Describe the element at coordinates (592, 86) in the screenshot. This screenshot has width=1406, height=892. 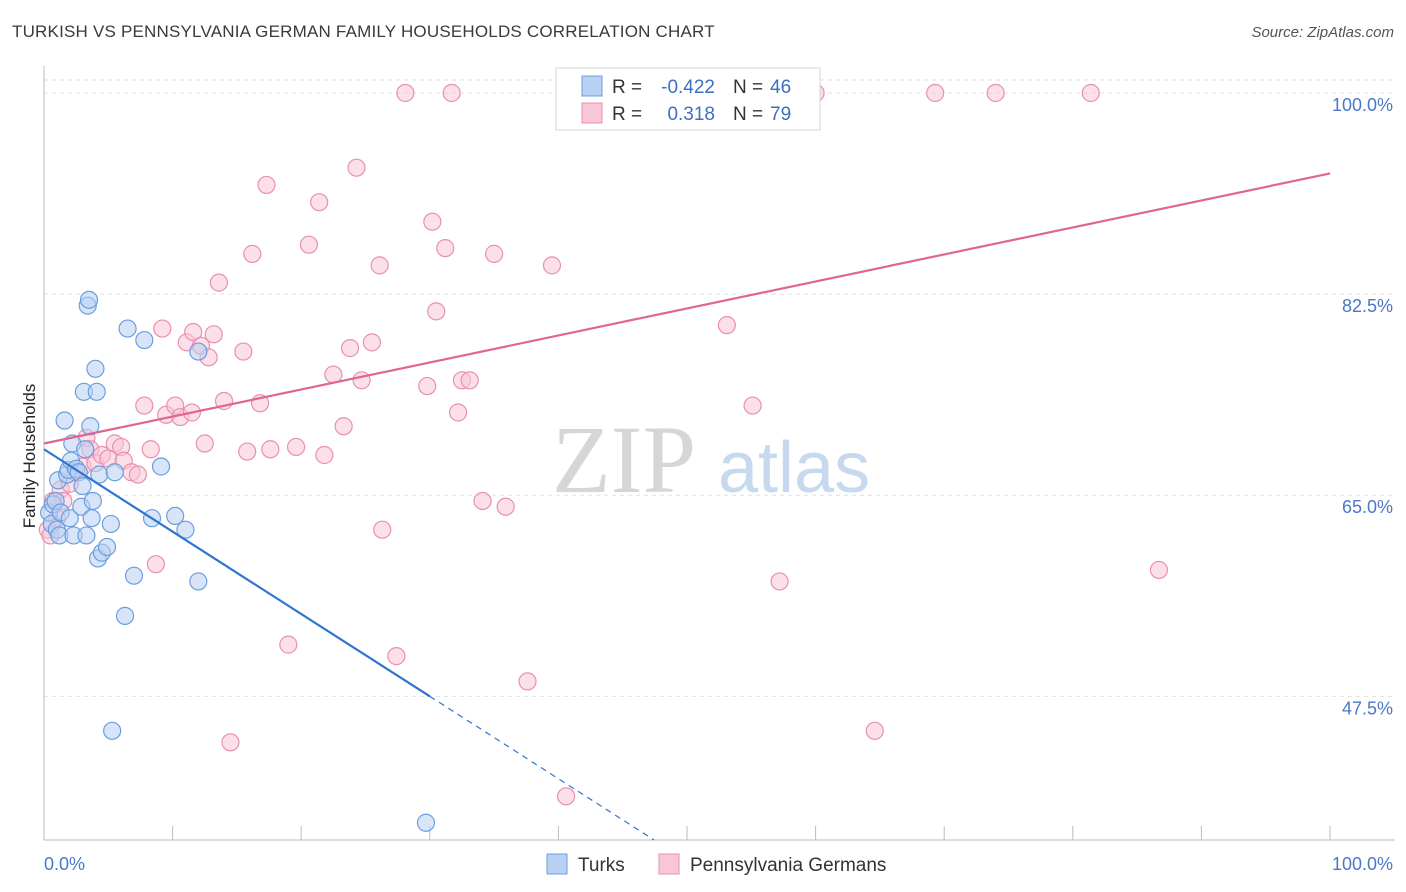
I see `legend-swatch-turks` at that location.